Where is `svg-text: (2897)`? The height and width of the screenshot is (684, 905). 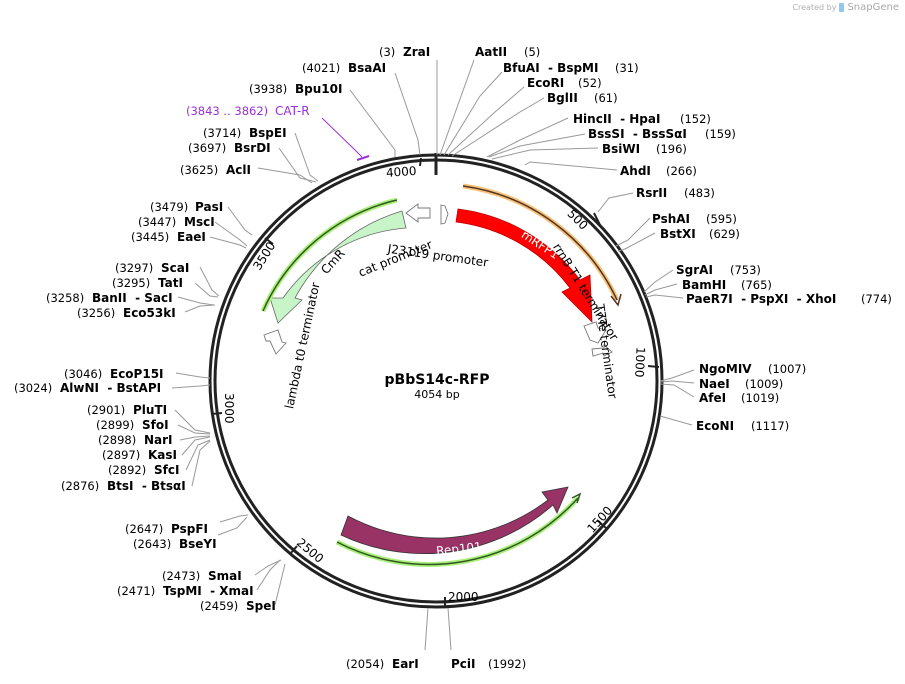
svg-text: (2897) is located at coordinates (121, 455).